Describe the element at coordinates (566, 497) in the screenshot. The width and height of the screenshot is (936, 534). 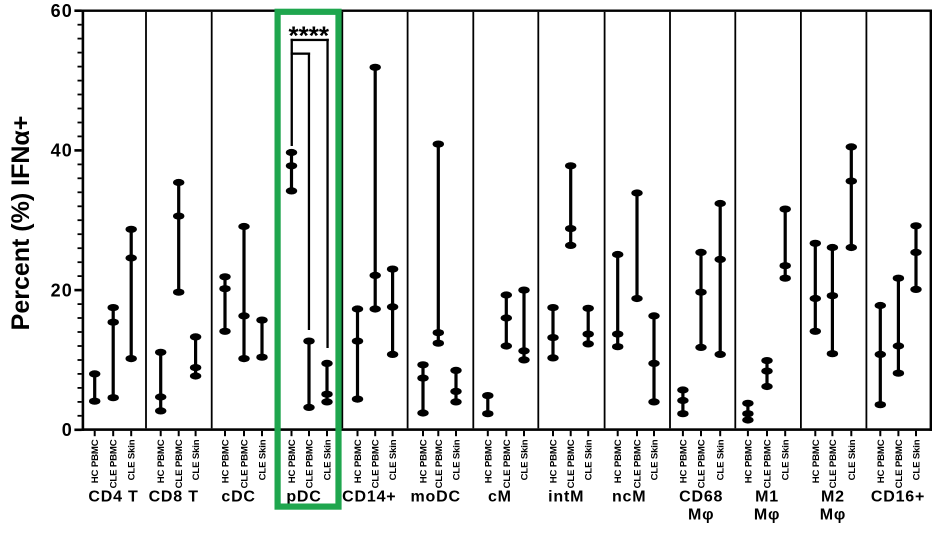
I see `svg-text: intM` at that location.